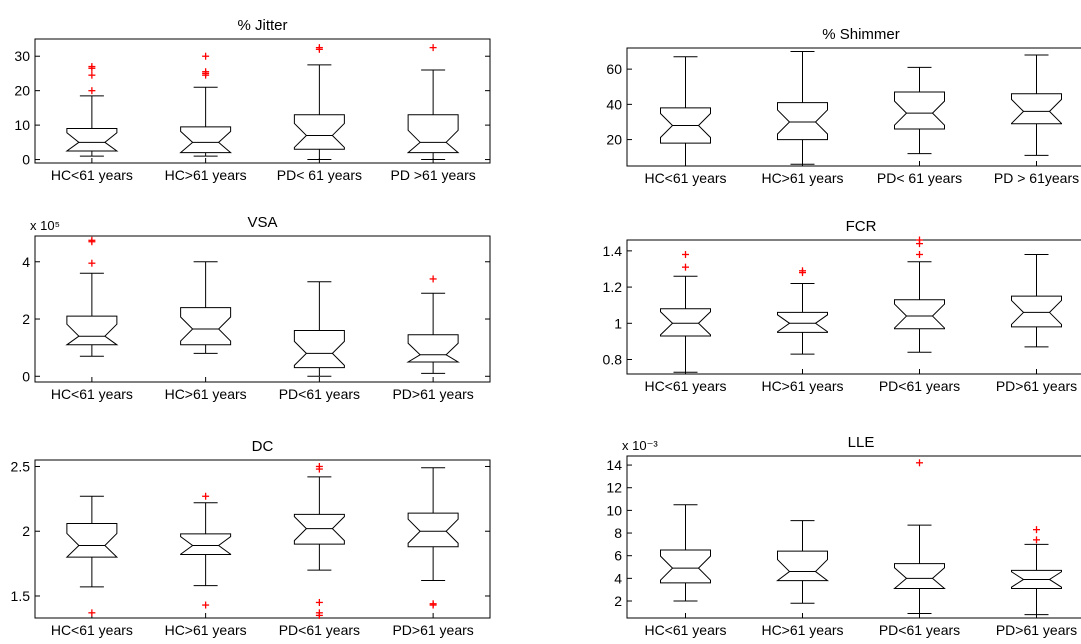  Describe the element at coordinates (262, 101) in the screenshot. I see `axes-frame-jitter` at that location.